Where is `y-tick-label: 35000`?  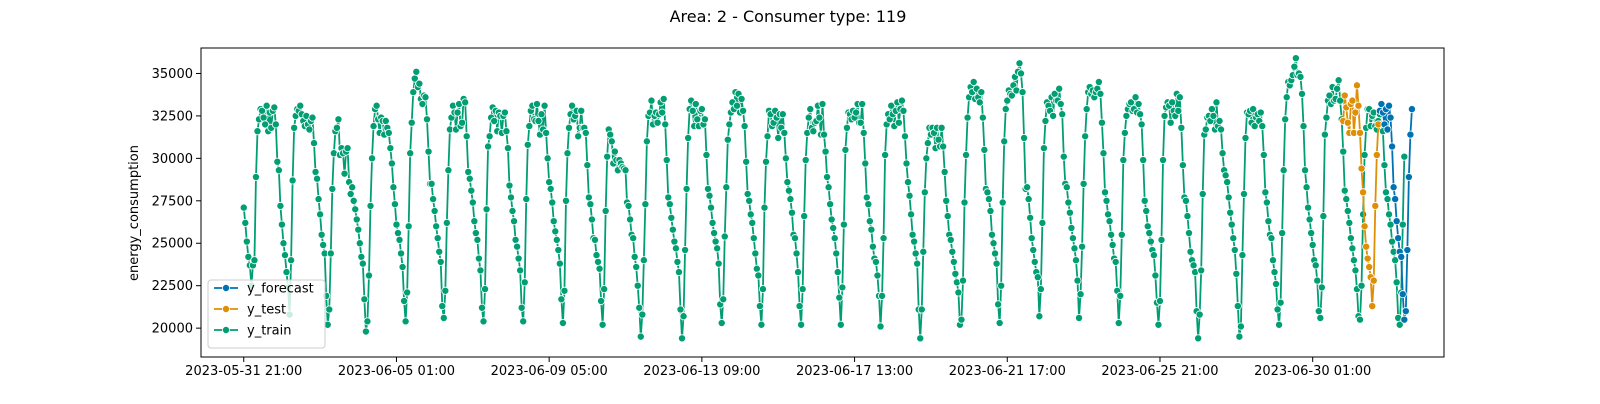 y-tick-label: 35000 is located at coordinates (172, 74).